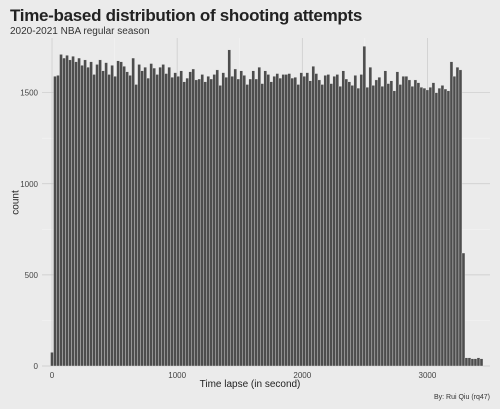  What do you see at coordinates (32, 275) in the screenshot?
I see `y-tick-label: 500` at bounding box center [32, 275].